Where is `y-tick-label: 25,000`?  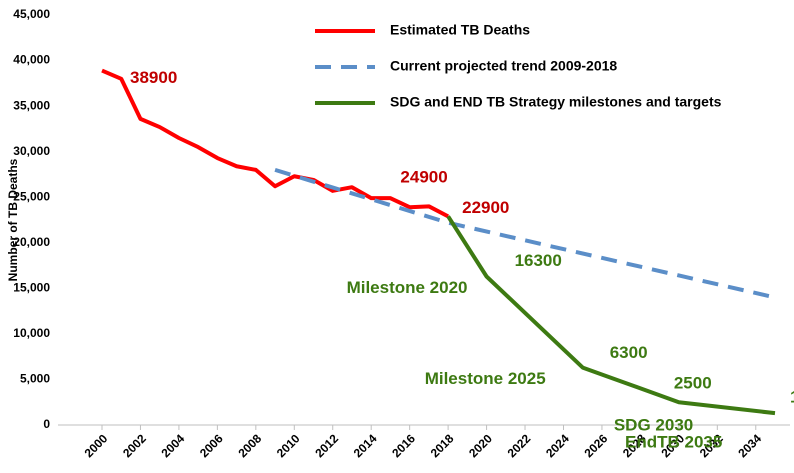 y-tick-label: 25,000 is located at coordinates (31, 196).